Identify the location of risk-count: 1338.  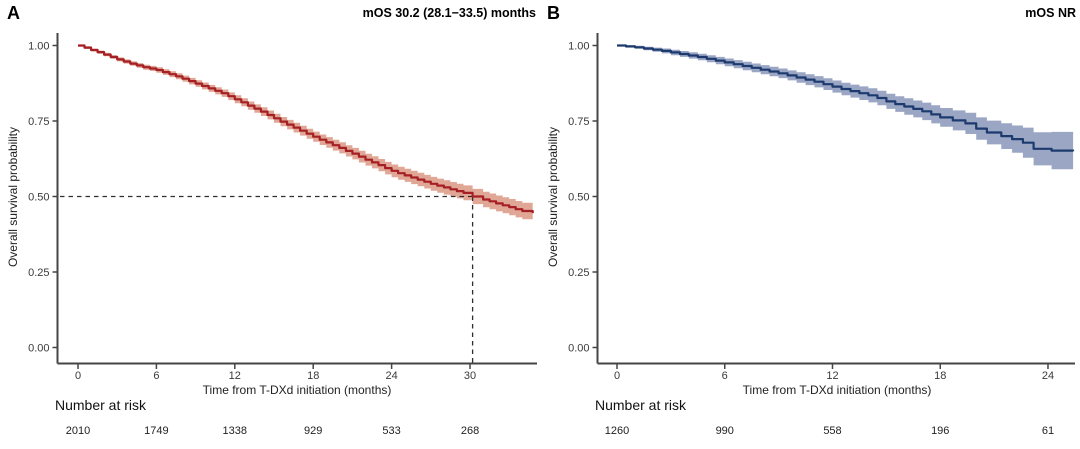
(235, 431).